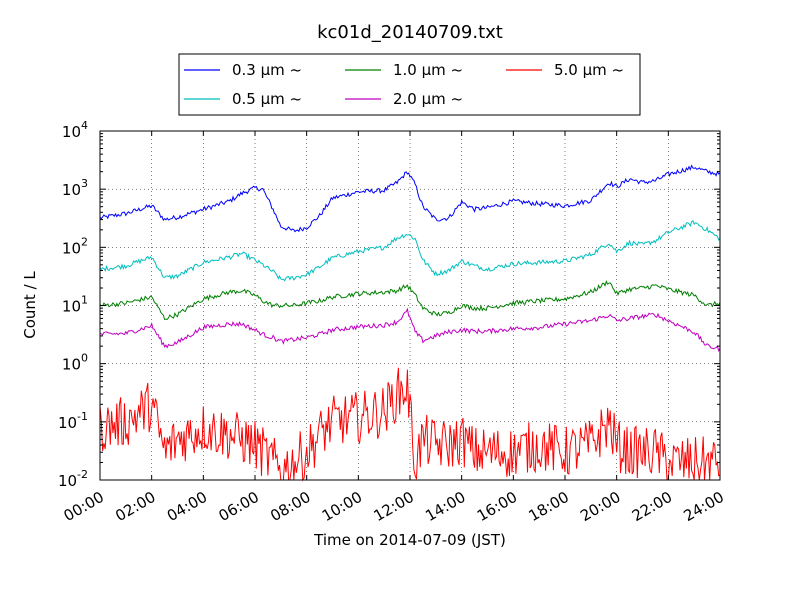 The width and height of the screenshot is (800, 600). What do you see at coordinates (600, 506) in the screenshot?
I see `x-tick-label: 20:00` at bounding box center [600, 506].